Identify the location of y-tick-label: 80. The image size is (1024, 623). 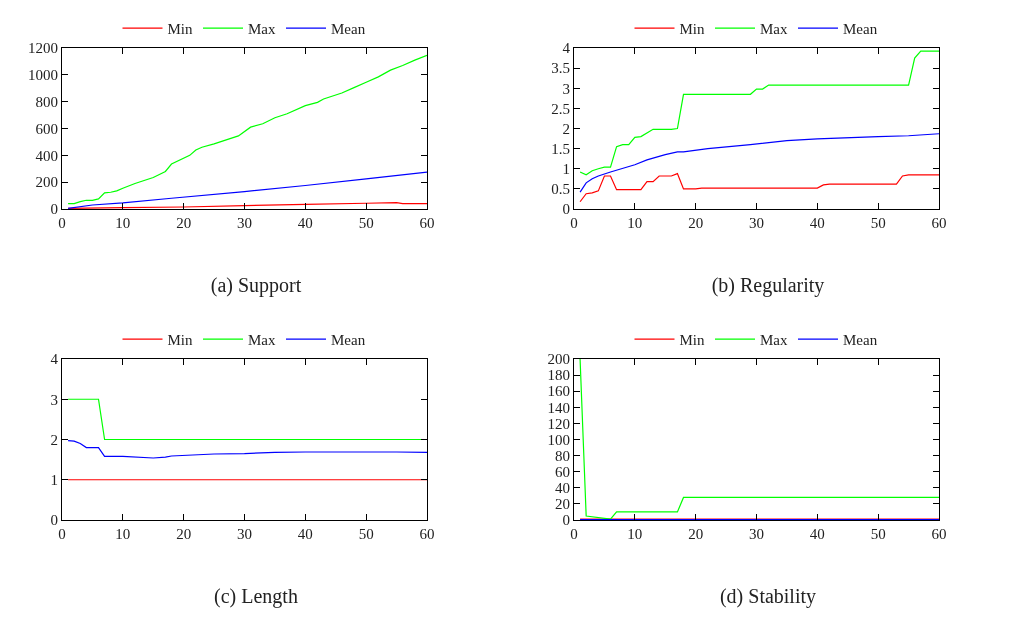
(562, 455).